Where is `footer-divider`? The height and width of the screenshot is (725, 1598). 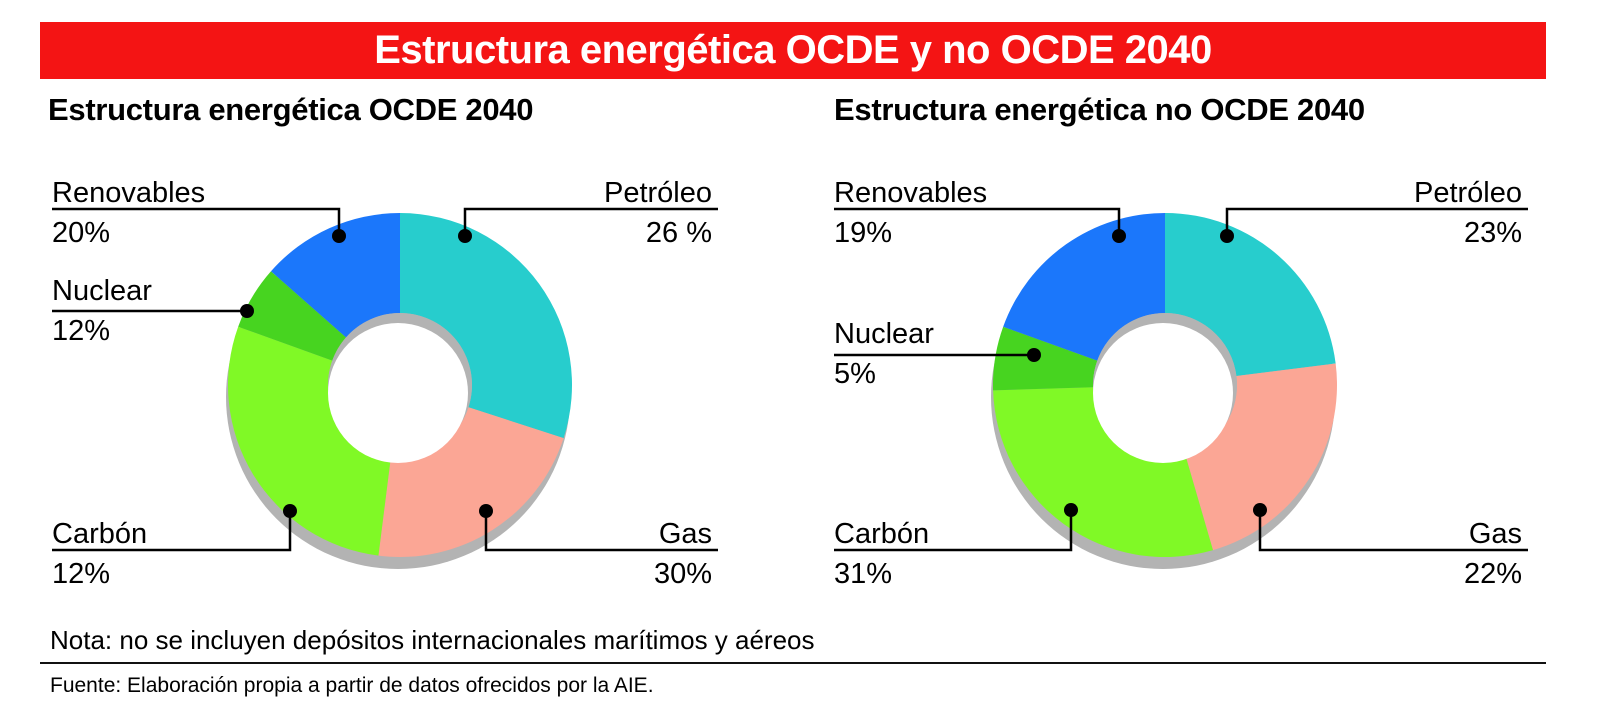 footer-divider is located at coordinates (793, 663).